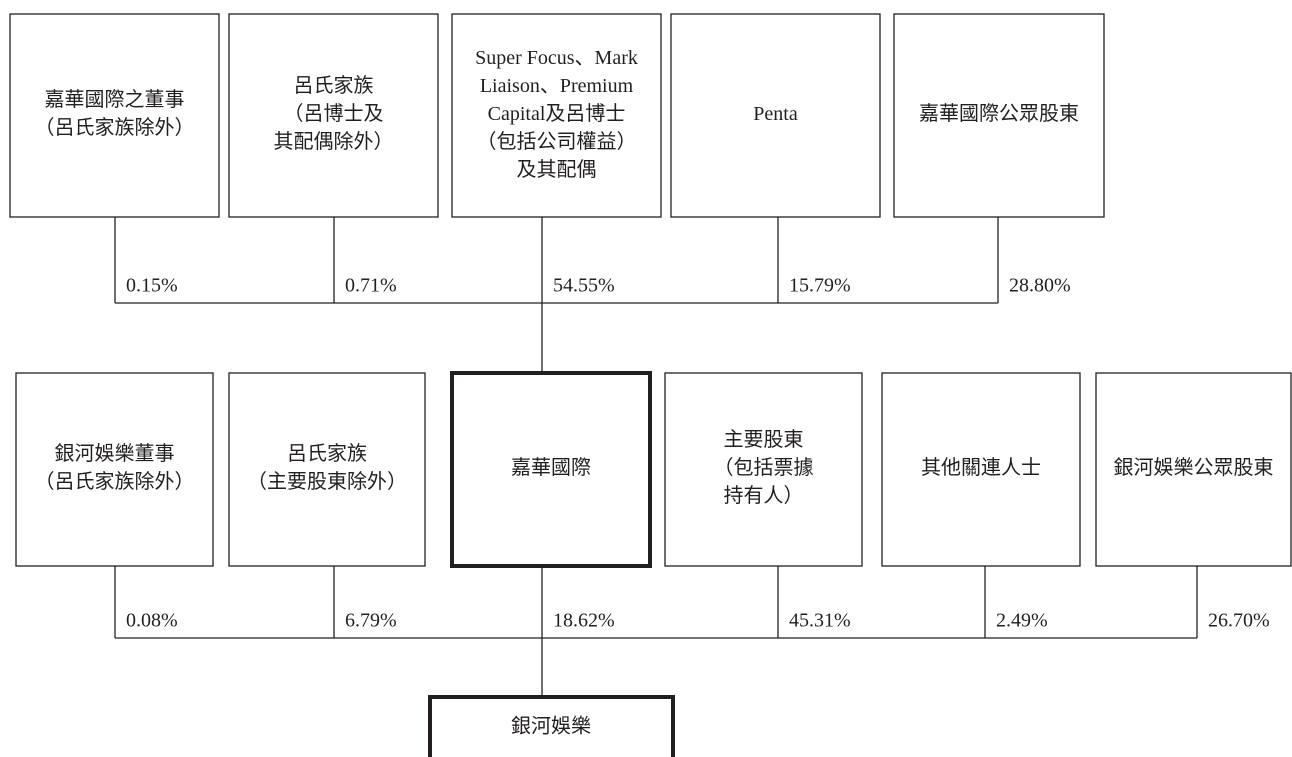 The image size is (1292, 757). What do you see at coordinates (557, 86) in the screenshot?
I see `node-label: Liaison、Premium` at bounding box center [557, 86].